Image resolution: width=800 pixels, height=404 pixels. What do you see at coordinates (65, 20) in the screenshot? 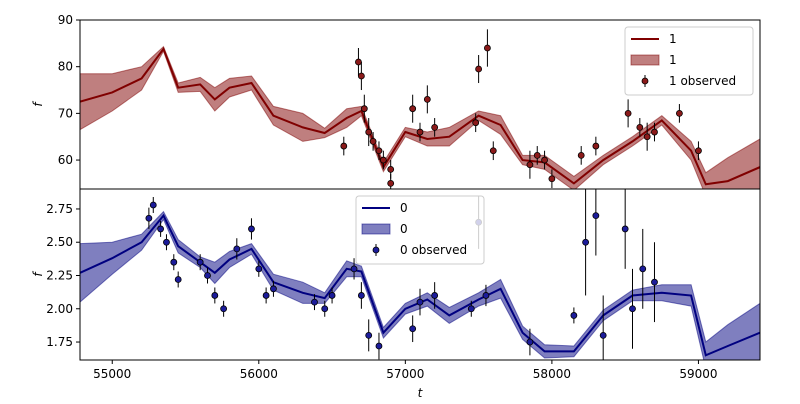
I see `y-tick-label: 90` at bounding box center [65, 20].